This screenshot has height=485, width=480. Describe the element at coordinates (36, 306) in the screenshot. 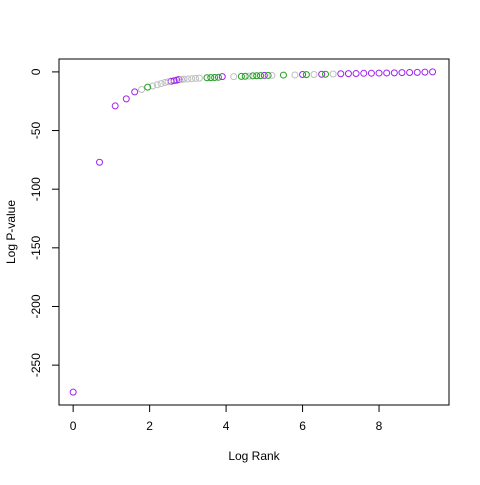

I see `y-tick-label: -200` at that location.